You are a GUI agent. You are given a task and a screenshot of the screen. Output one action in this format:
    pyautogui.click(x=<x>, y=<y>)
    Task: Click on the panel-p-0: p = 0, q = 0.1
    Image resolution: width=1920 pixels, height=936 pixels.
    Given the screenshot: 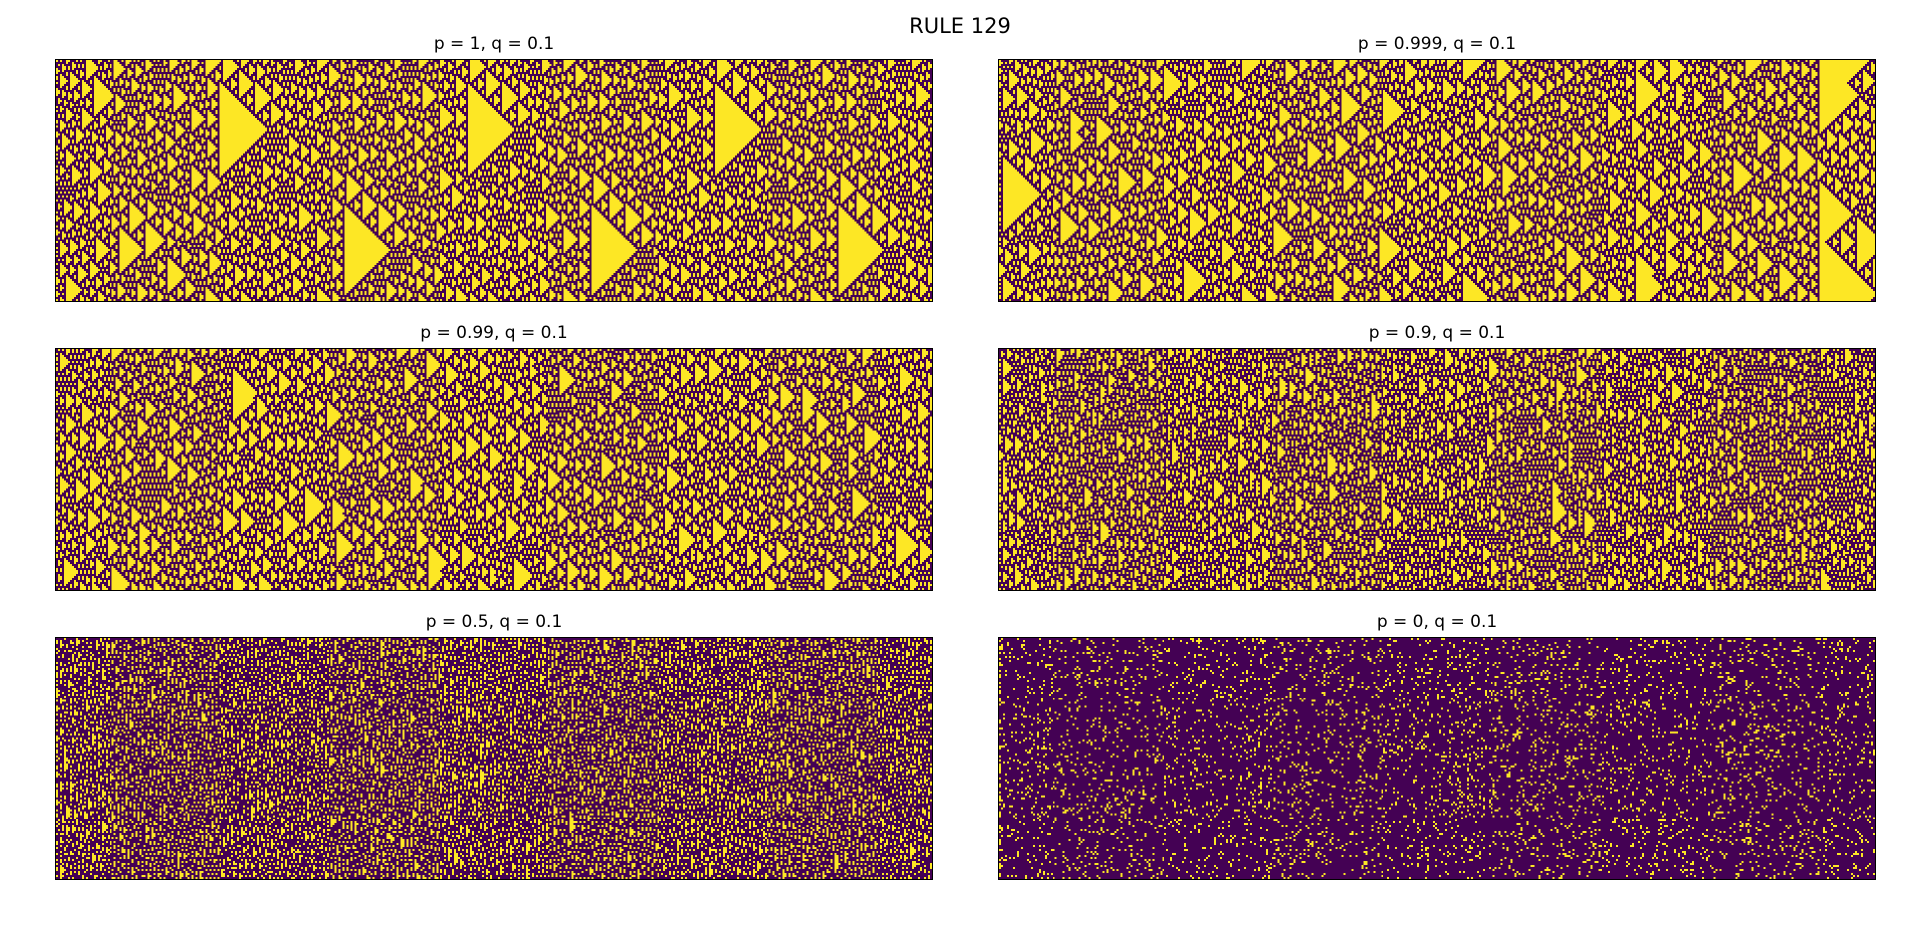 What is the action you would take?
    pyautogui.click(x=1437, y=746)
    